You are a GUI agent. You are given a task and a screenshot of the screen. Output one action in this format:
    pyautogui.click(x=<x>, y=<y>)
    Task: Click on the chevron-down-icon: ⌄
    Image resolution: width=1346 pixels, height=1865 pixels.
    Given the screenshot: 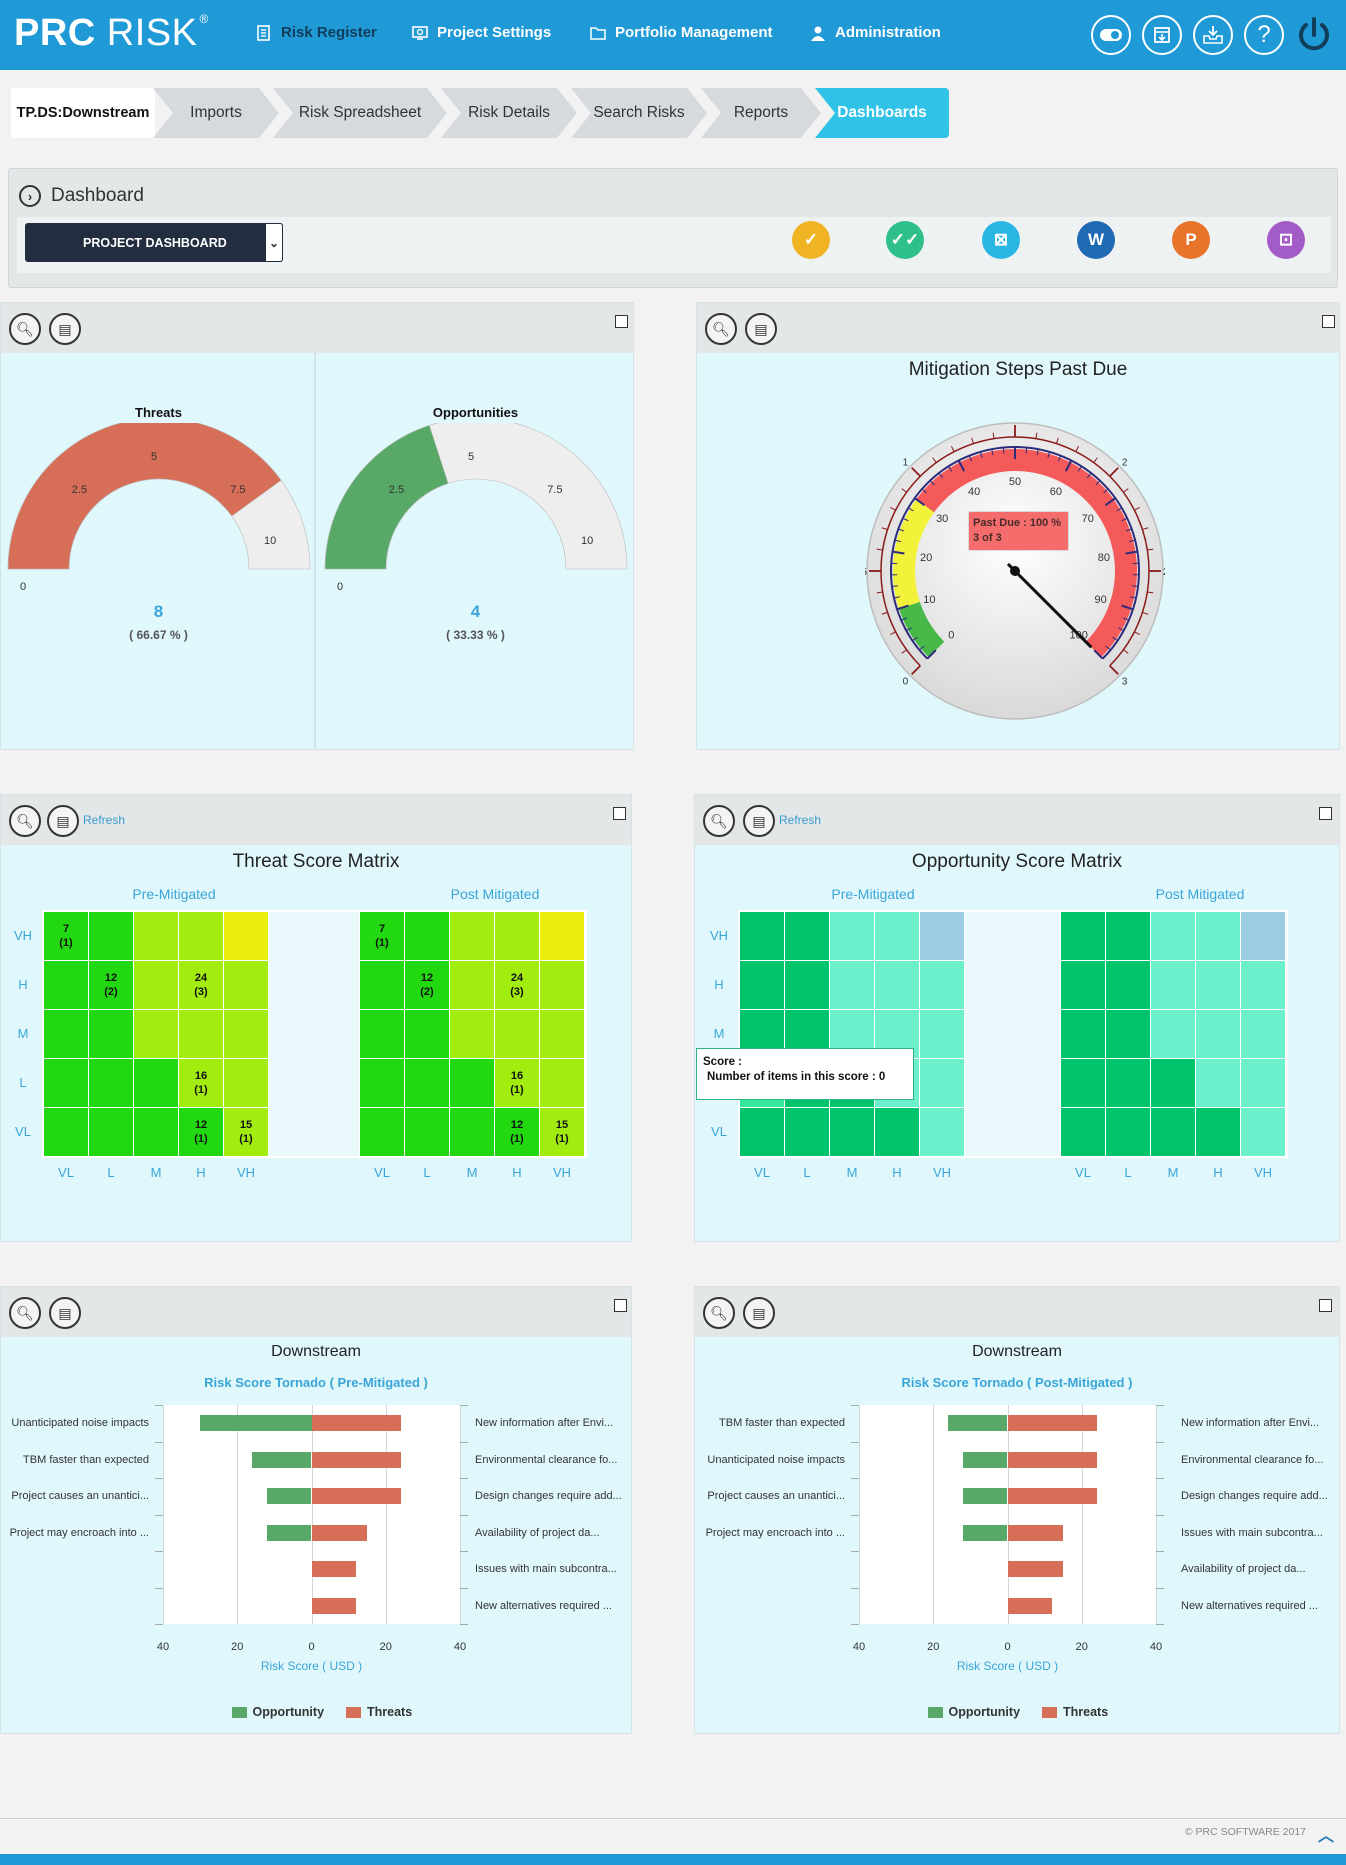 What is the action you would take?
    pyautogui.click(x=274, y=242)
    